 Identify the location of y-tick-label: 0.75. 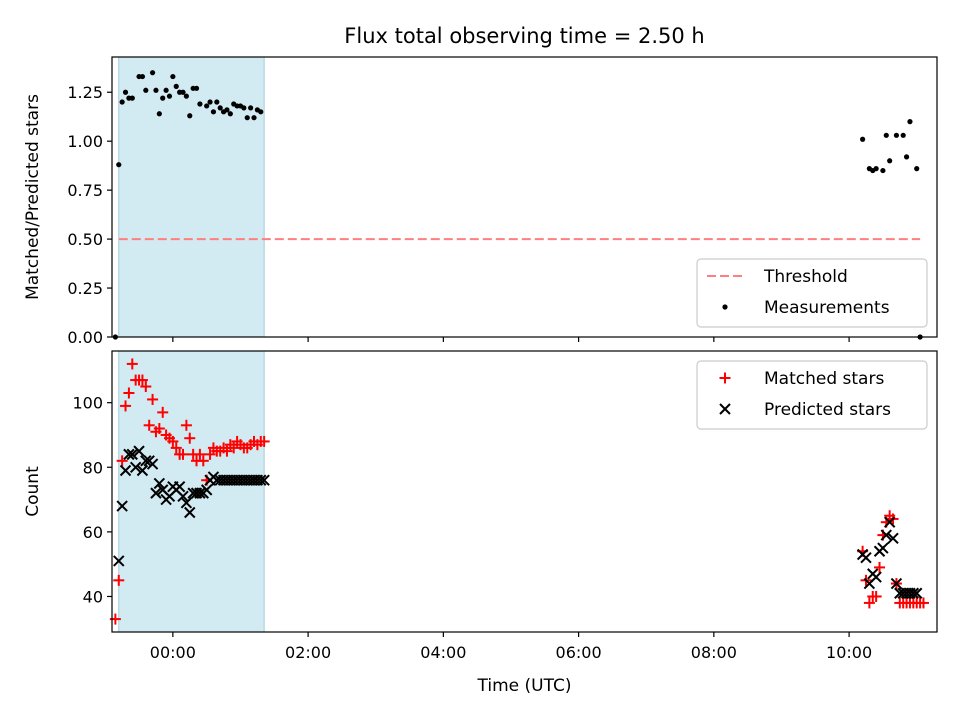
(85, 190).